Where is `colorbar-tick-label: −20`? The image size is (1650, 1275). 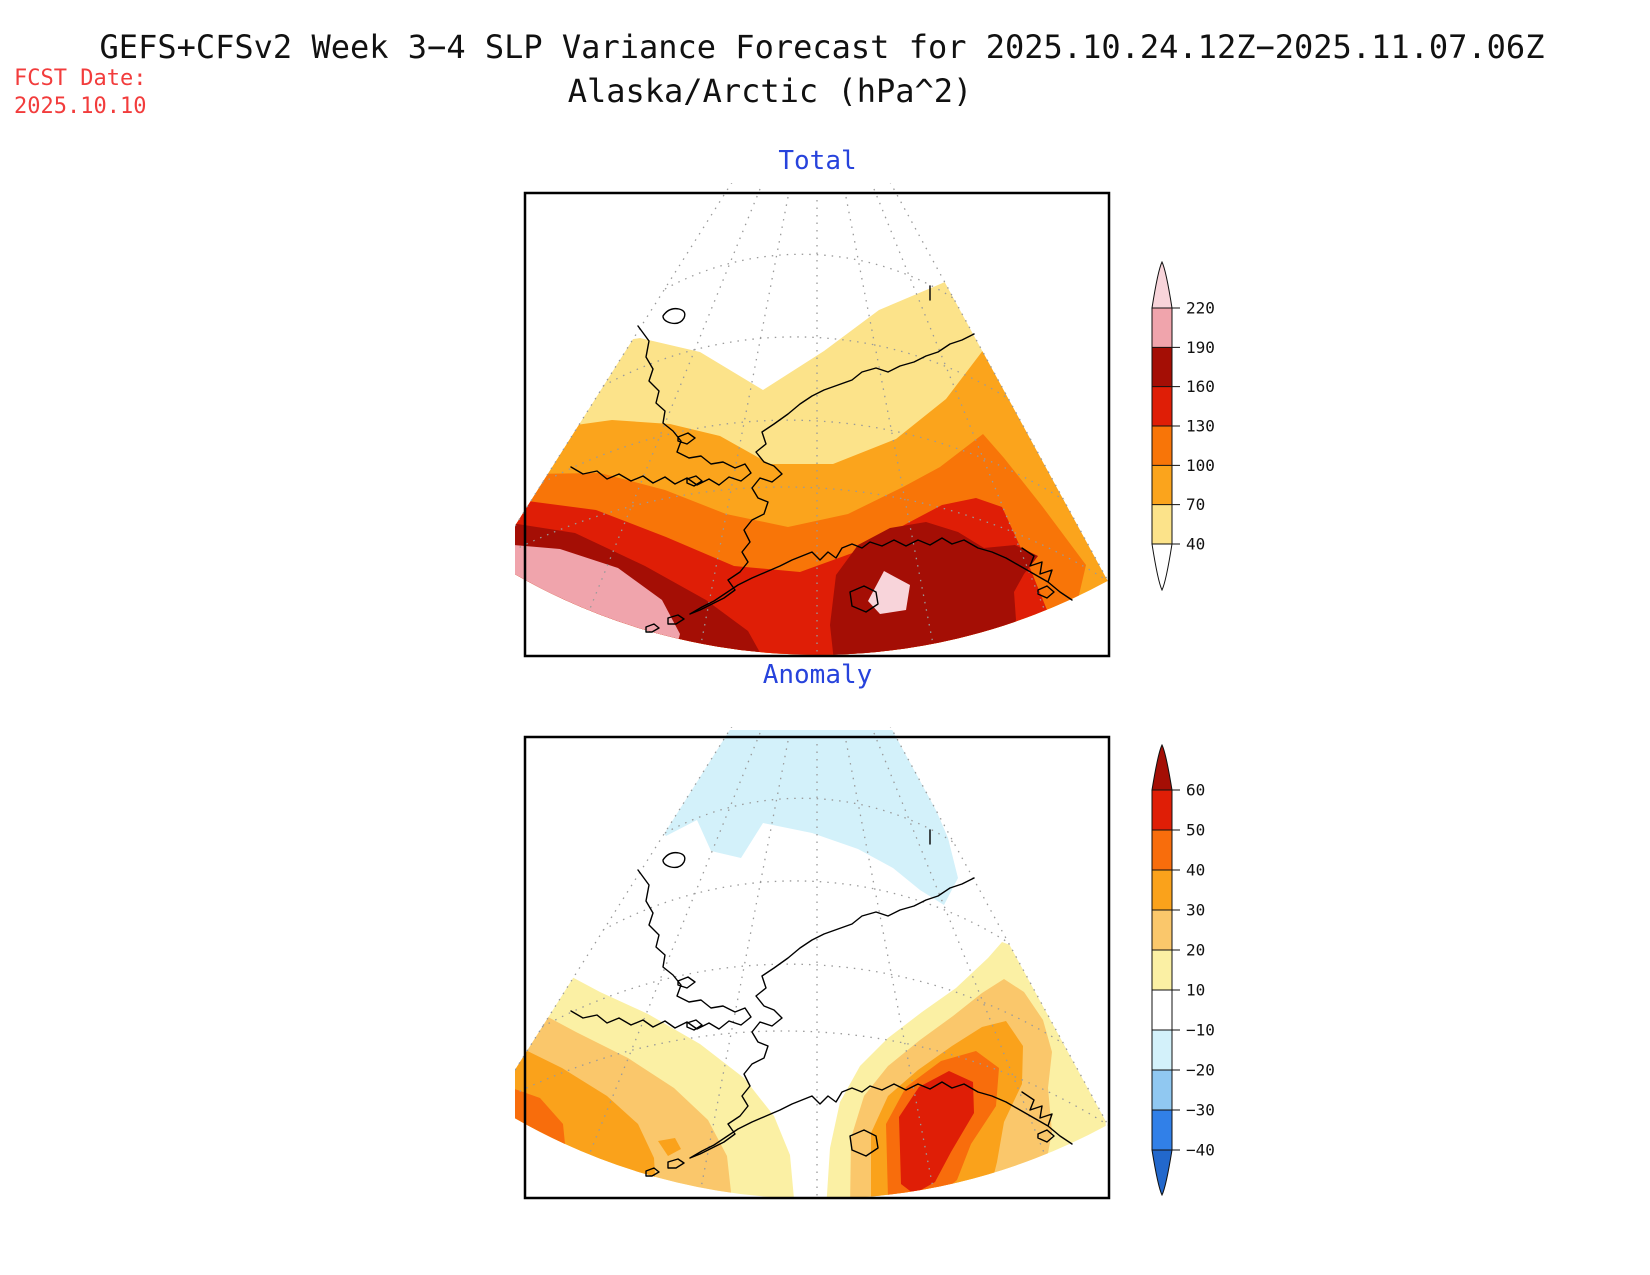 colorbar-tick-label: −20 is located at coordinates (1200, 1070).